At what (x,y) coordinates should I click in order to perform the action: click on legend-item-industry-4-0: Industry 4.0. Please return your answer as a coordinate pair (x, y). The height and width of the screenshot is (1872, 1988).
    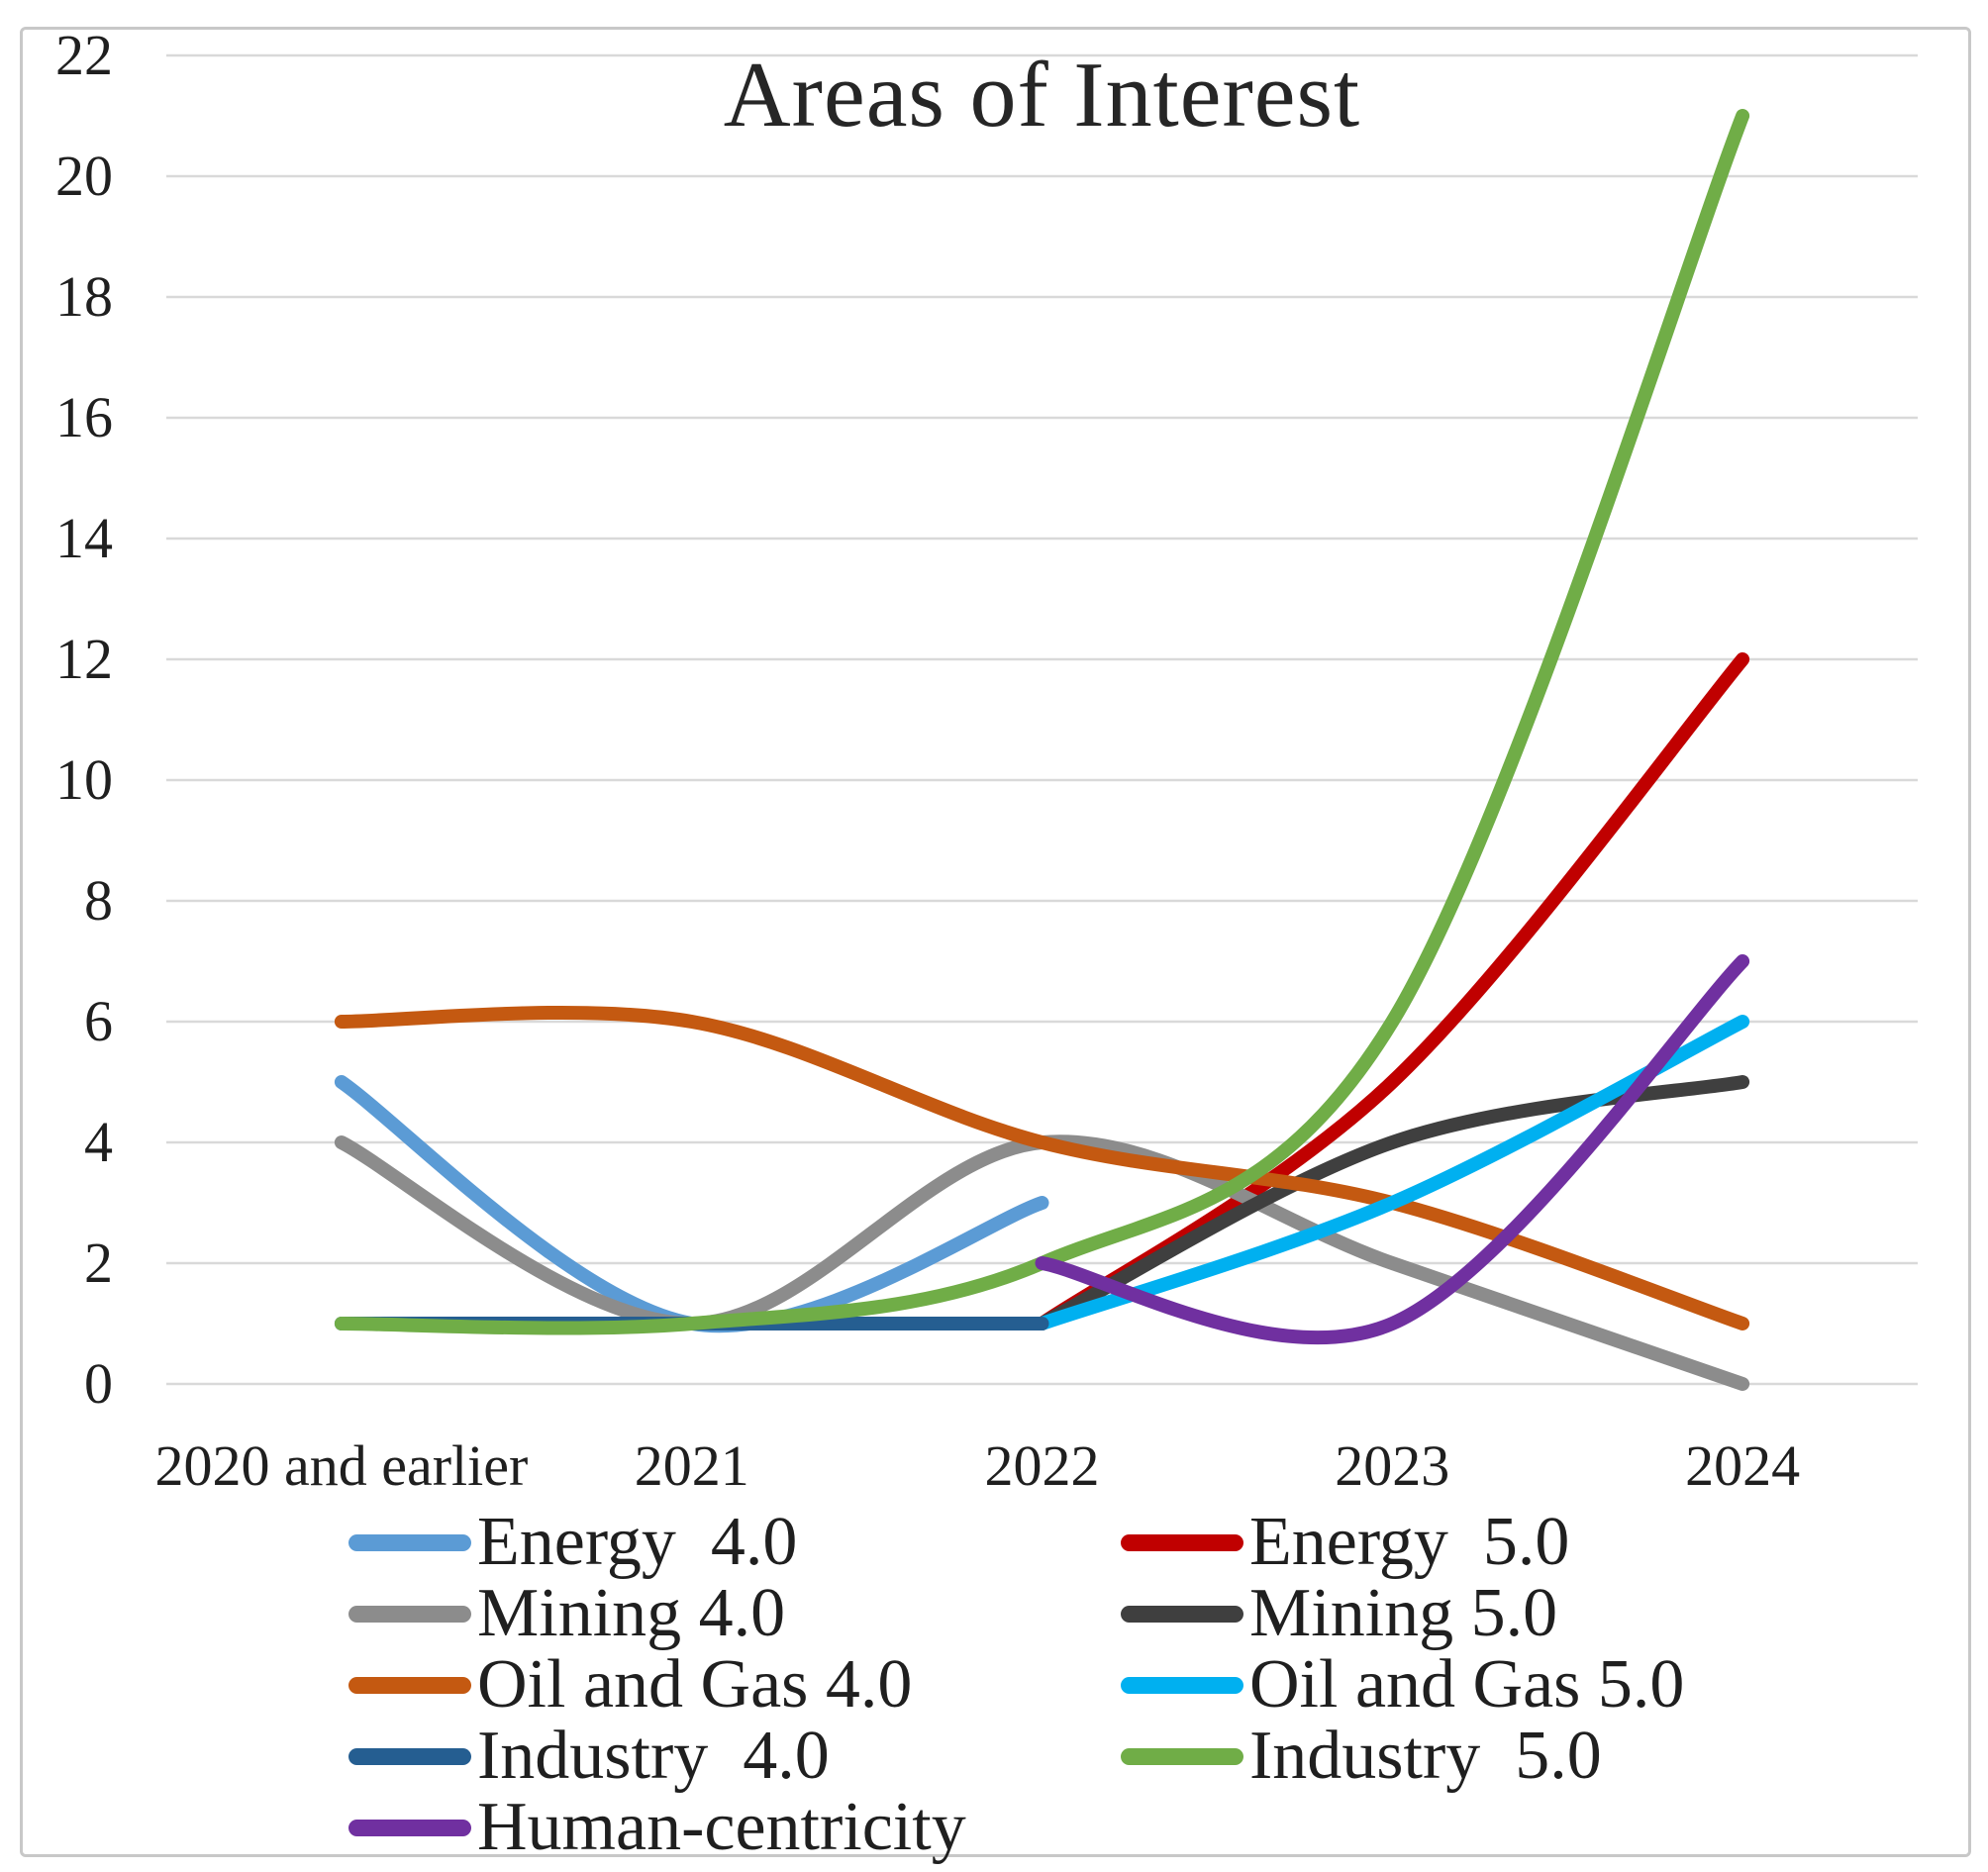
    Looking at the image, I should click on (589, 1756).